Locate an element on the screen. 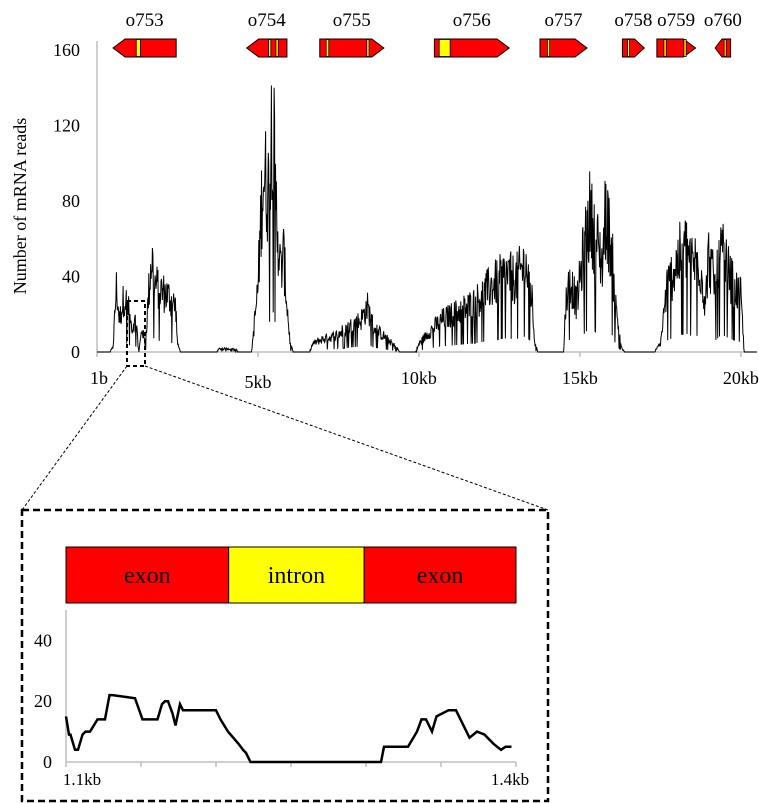  zoom-region-box is located at coordinates (136, 333).